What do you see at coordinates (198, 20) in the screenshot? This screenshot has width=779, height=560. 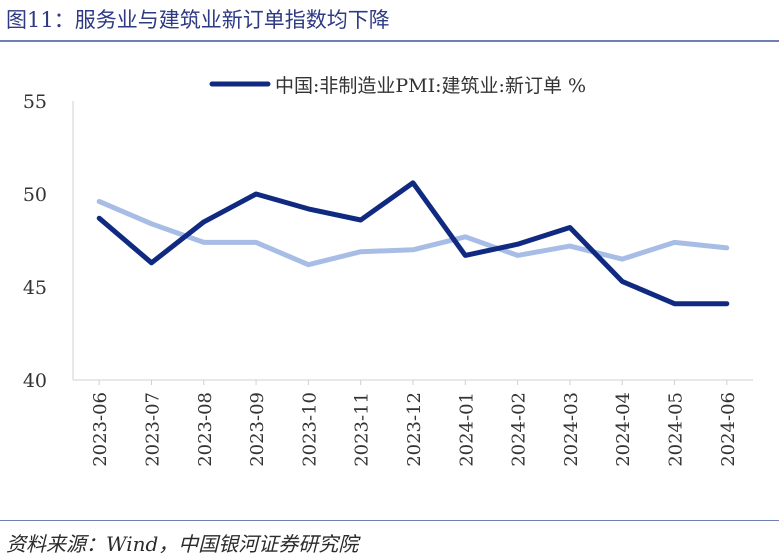 I see `figure-title: 图11：服务业与建筑业新订单指数均下降` at bounding box center [198, 20].